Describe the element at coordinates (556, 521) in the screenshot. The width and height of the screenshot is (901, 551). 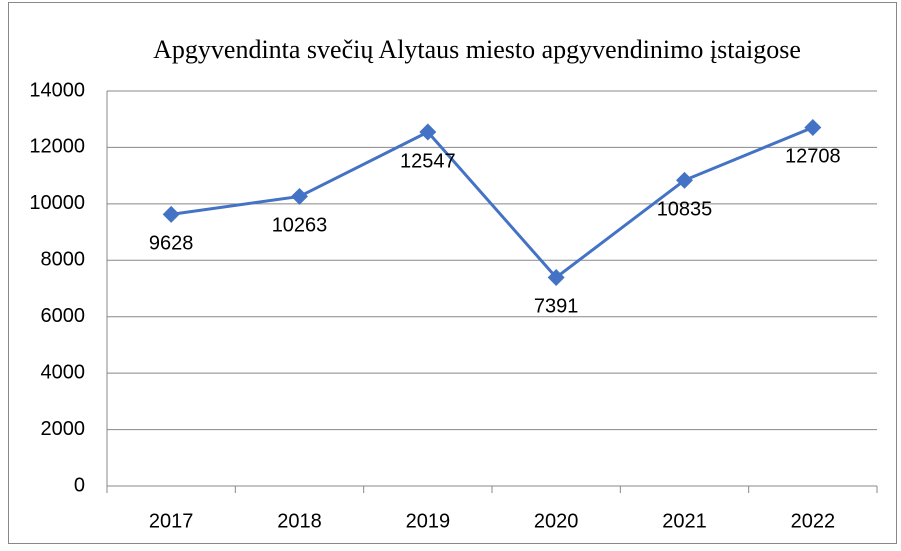
I see `x-tick-label: 2020` at that location.